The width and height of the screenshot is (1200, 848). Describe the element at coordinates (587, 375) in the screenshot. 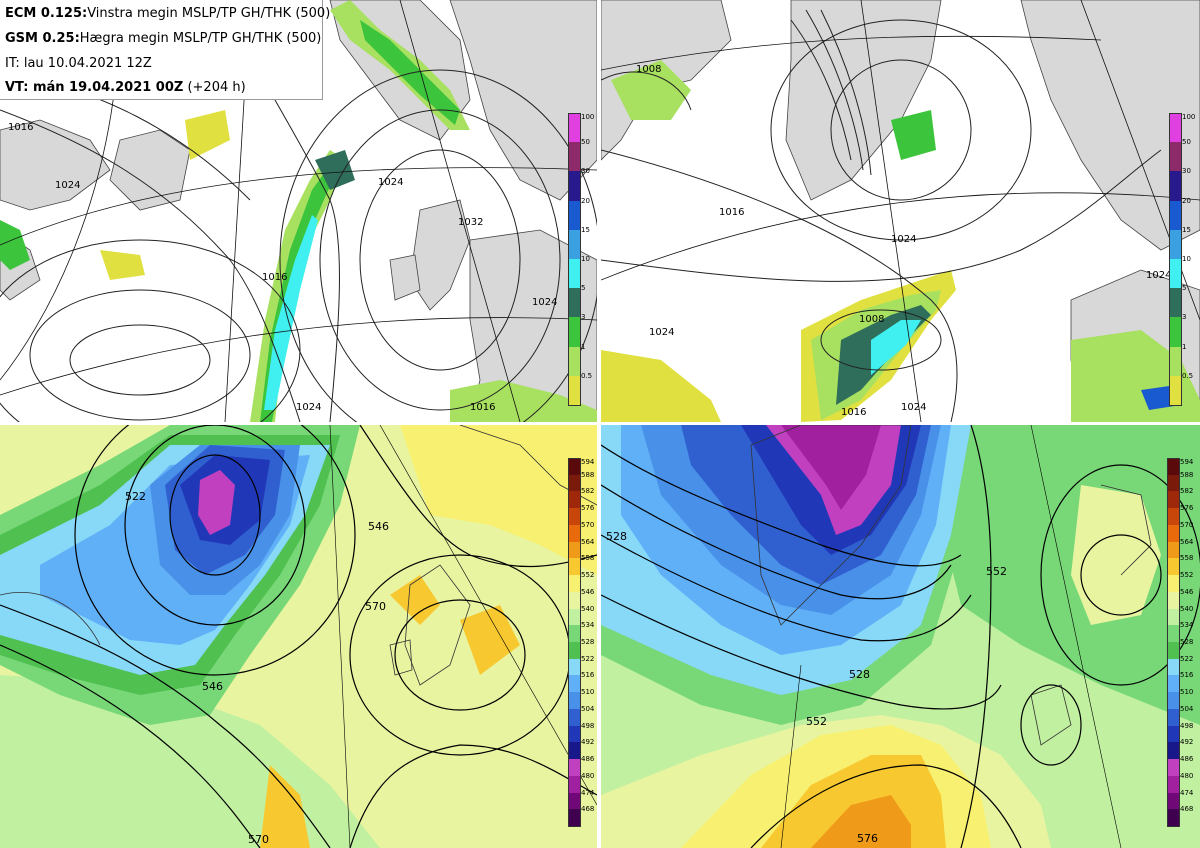

I see `colorbar-label: 0.5` at that location.